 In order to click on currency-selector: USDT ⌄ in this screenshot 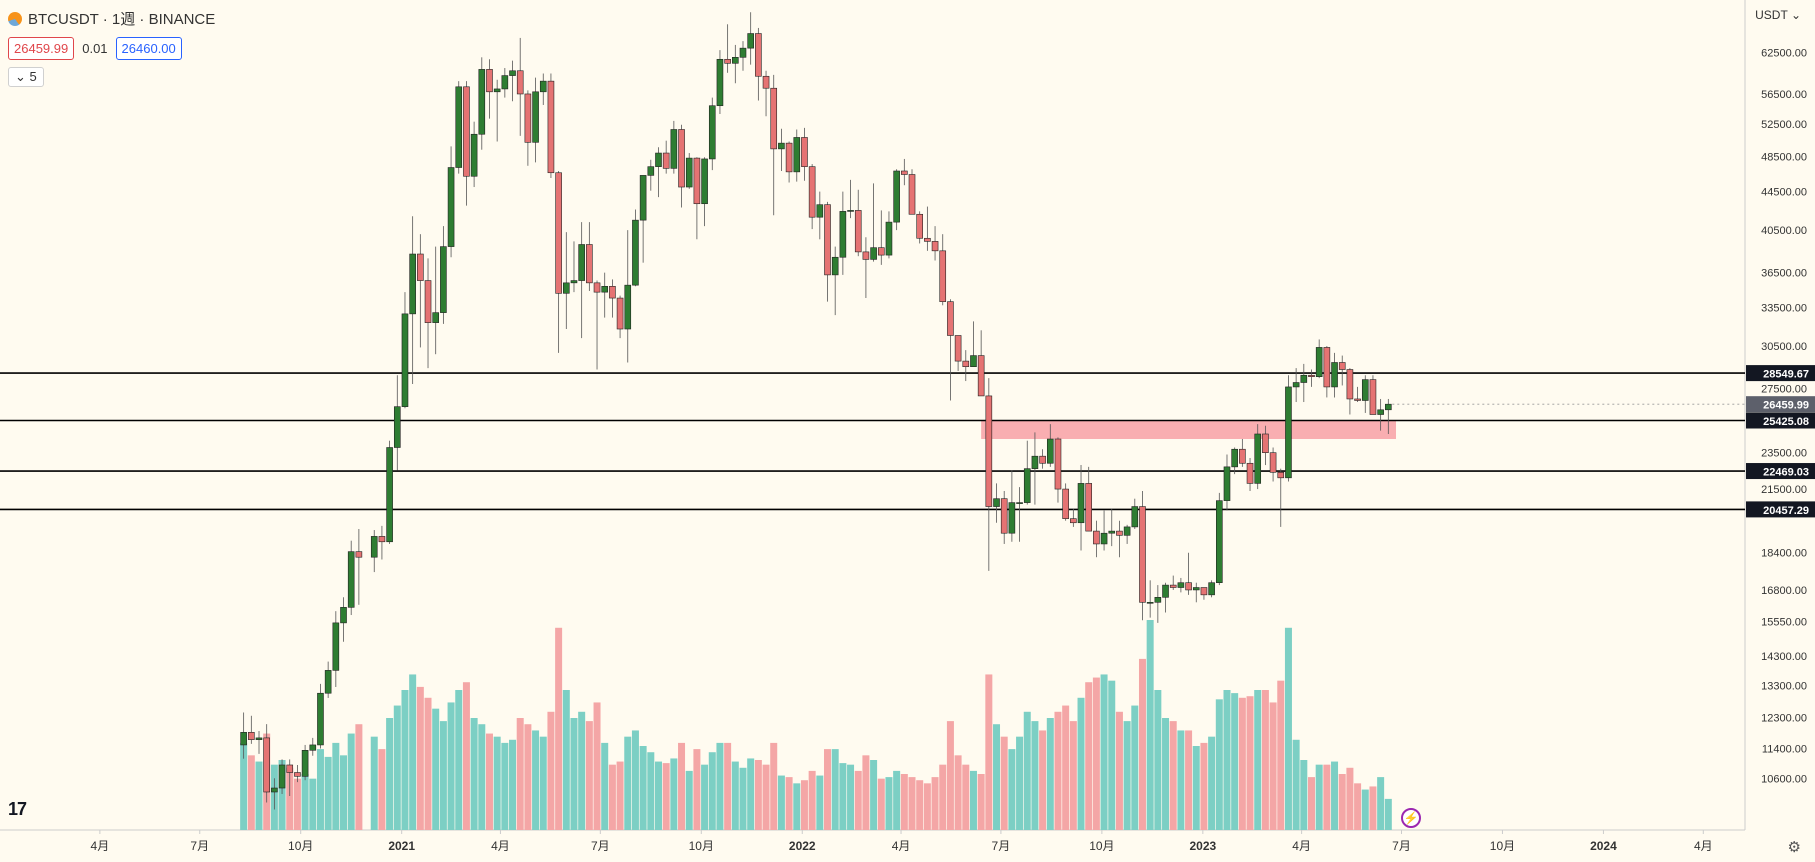, I will do `click(1778, 15)`.